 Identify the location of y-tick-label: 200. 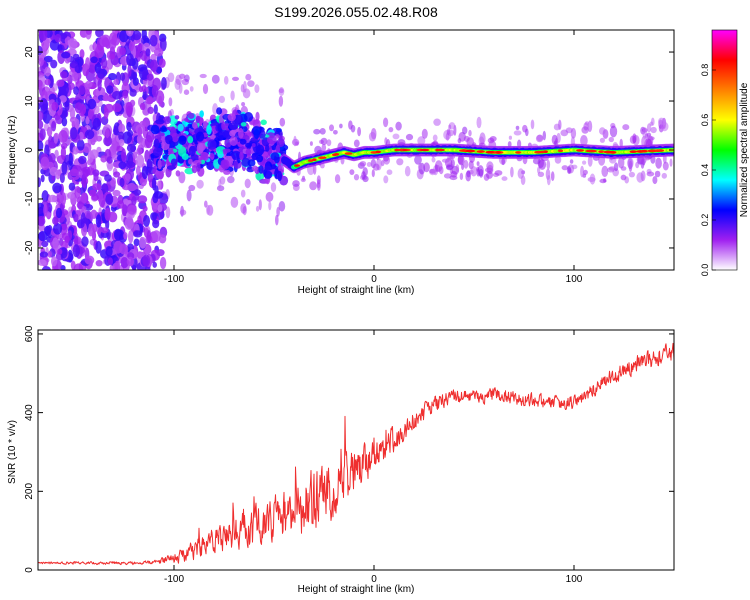
(29, 491).